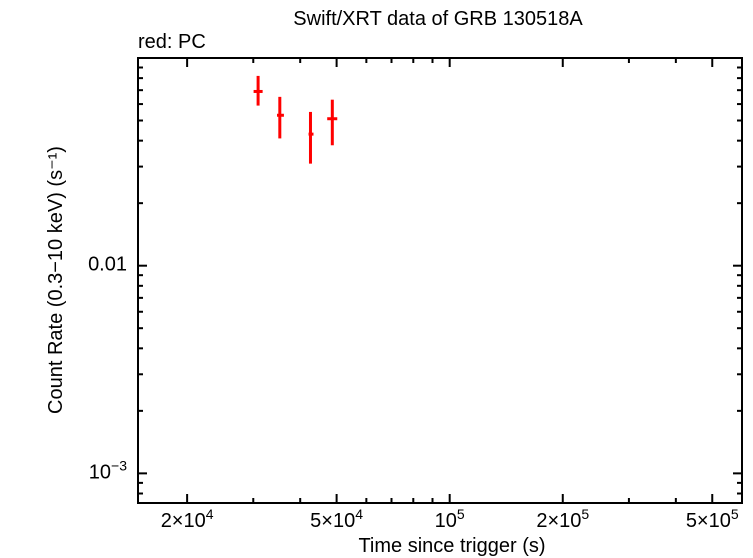  What do you see at coordinates (56, 280) in the screenshot?
I see `y-axis-label: Count Rate (0.3−10 keV) (s⁻¹)` at bounding box center [56, 280].